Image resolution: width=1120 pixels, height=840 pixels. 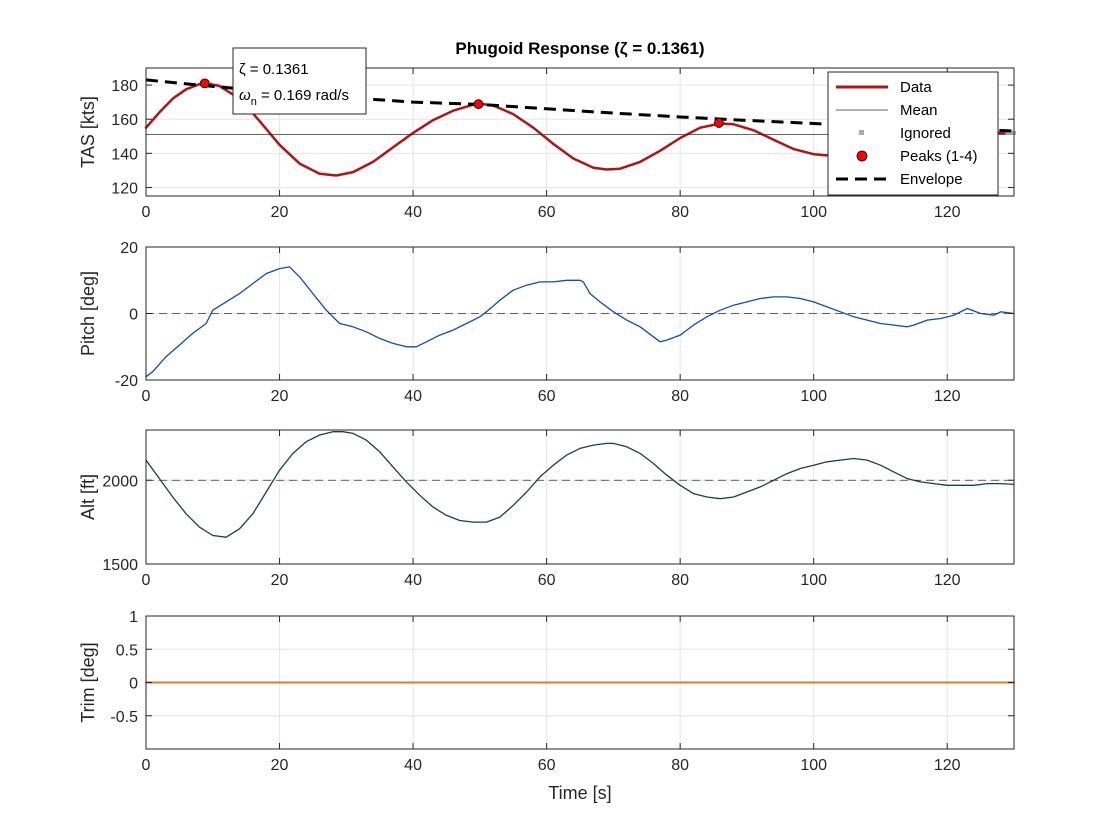 I want to click on alt-xtick-label-3: 60, so click(x=547, y=580).